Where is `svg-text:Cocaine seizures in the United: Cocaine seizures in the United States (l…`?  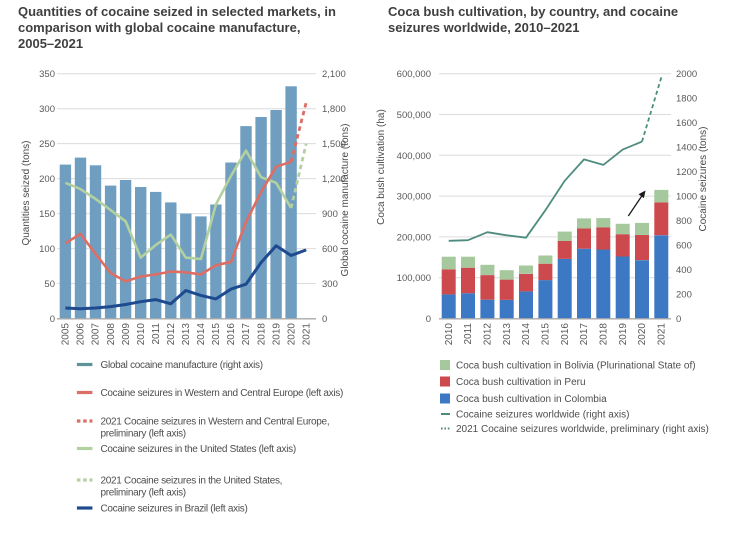
svg-text:Cocaine seizures in the United: Cocaine seizures in the United States (l… is located at coordinates (198, 449).